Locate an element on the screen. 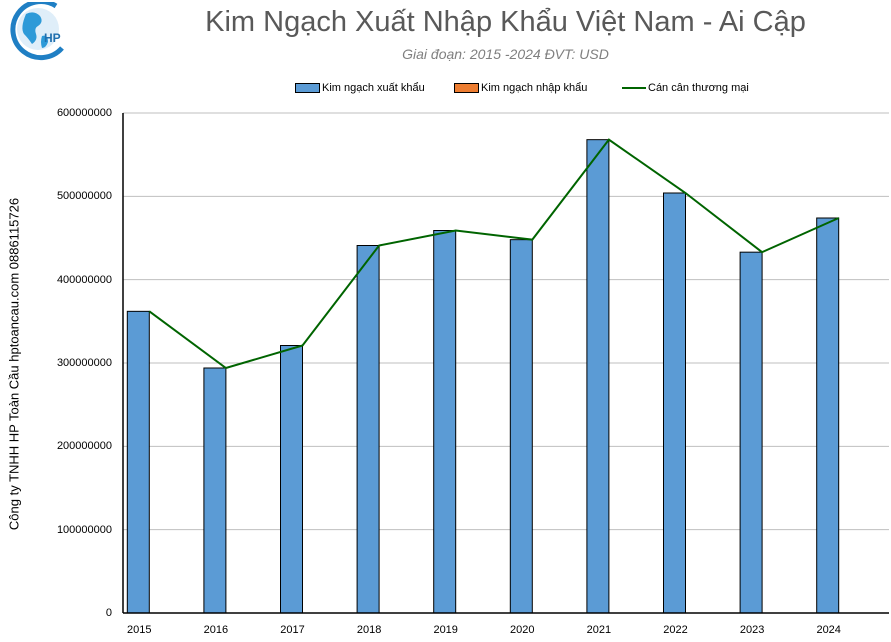 This screenshot has height=642, width=891. x-tick-label: 2015 is located at coordinates (139, 630).